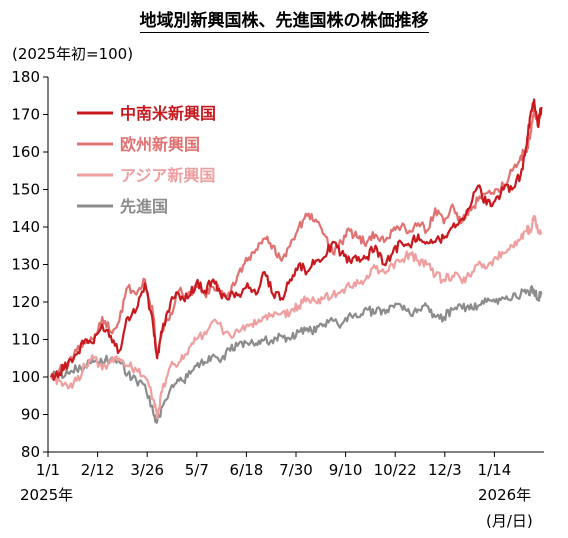  What do you see at coordinates (168, 113) in the screenshot?
I see `legend-label-0: 中南米新興国` at bounding box center [168, 113].